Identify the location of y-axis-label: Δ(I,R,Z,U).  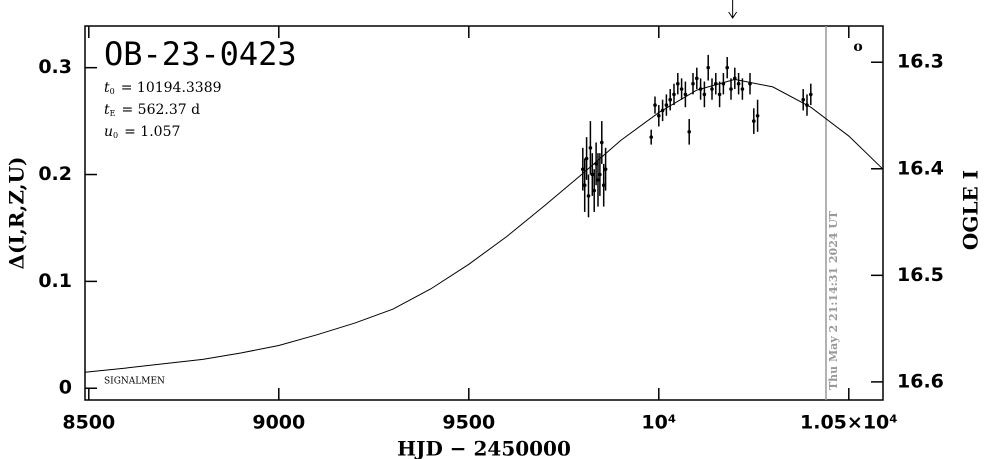
(17, 213).